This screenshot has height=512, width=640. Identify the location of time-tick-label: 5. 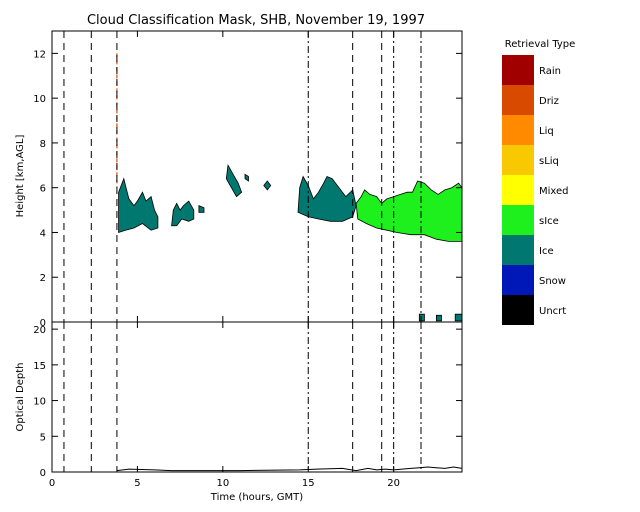
(137, 483).